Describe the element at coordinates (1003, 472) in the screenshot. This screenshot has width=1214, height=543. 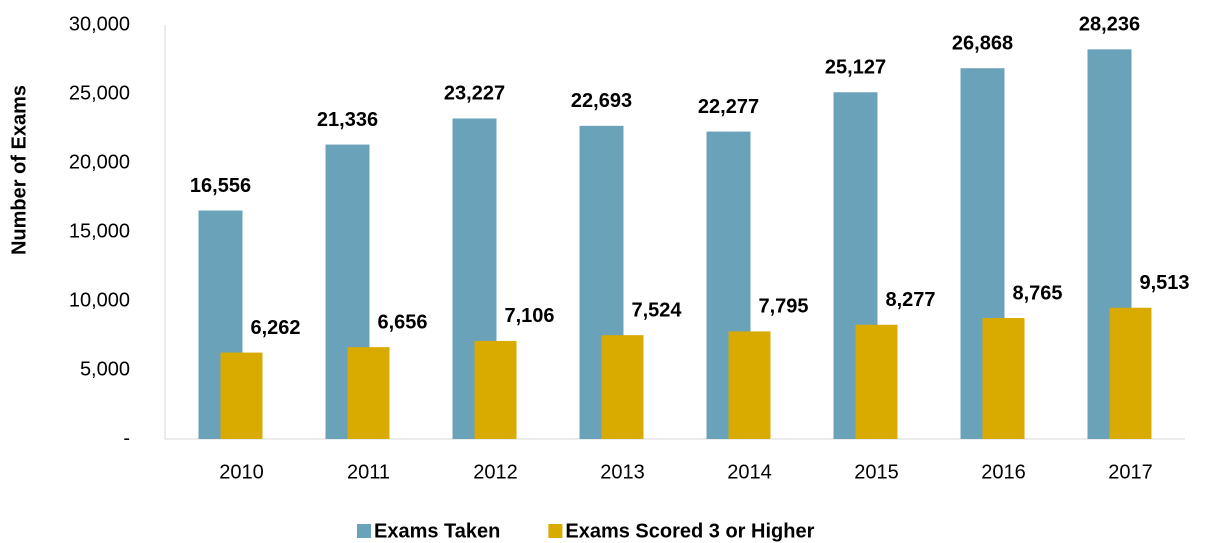
I see `x-tick-label: 2016` at that location.